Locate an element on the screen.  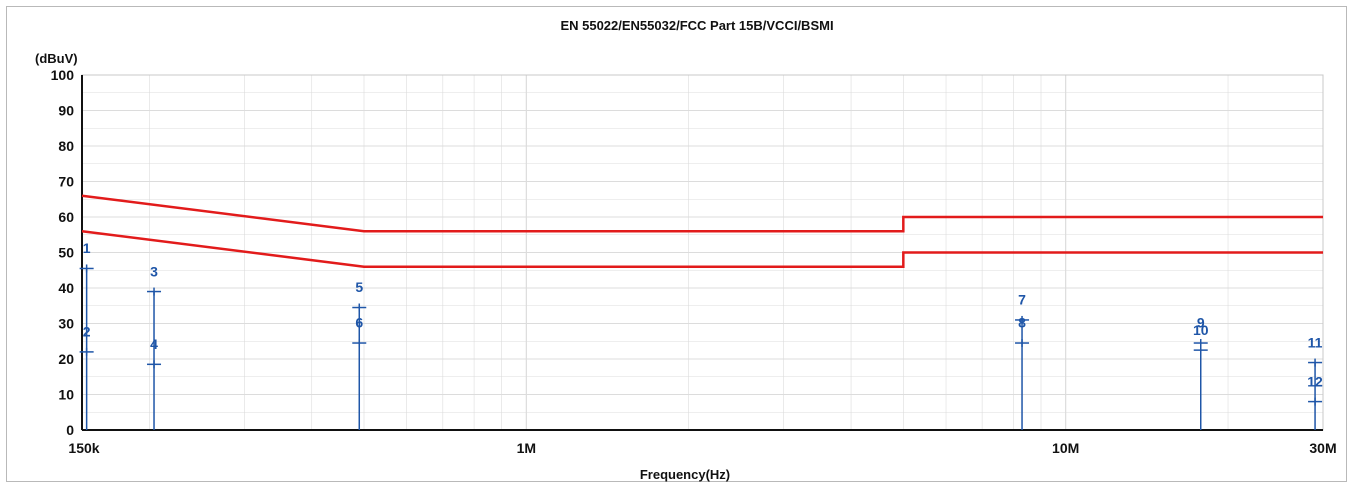
x-tick-label: 150k is located at coordinates (83, 448).